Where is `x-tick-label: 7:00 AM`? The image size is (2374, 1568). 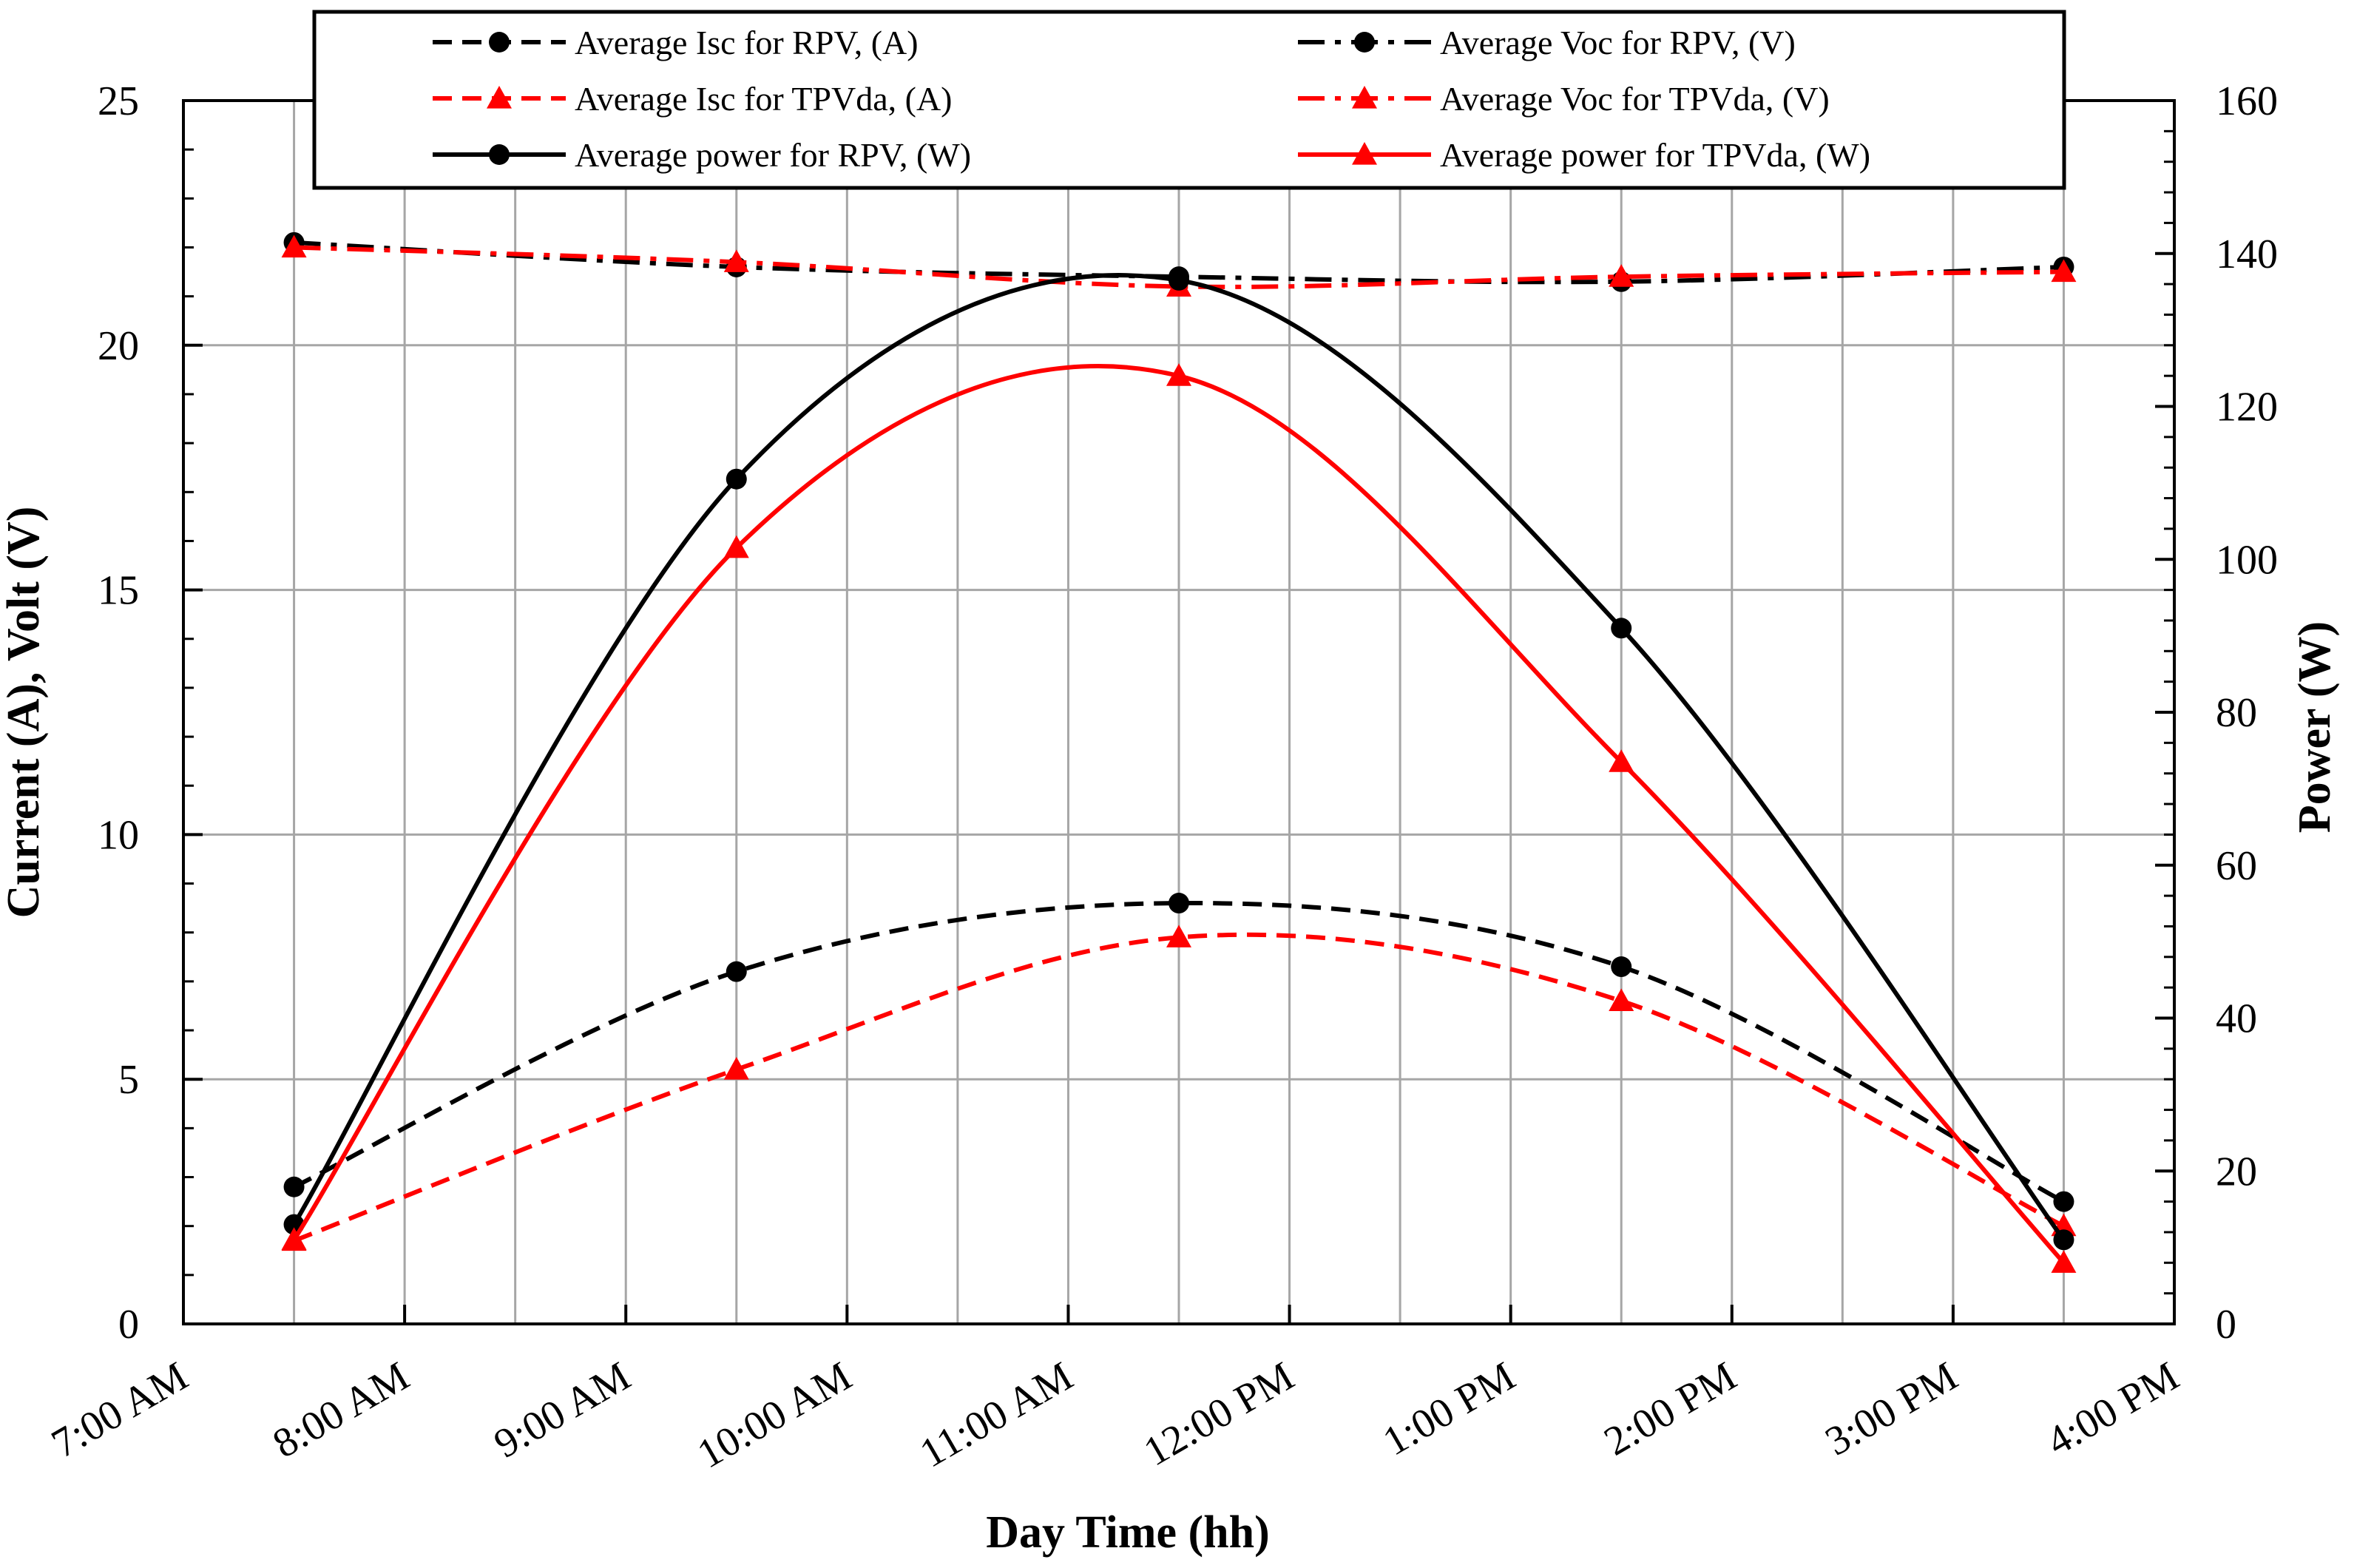
x-tick-label: 7:00 AM is located at coordinates (120, 1410).